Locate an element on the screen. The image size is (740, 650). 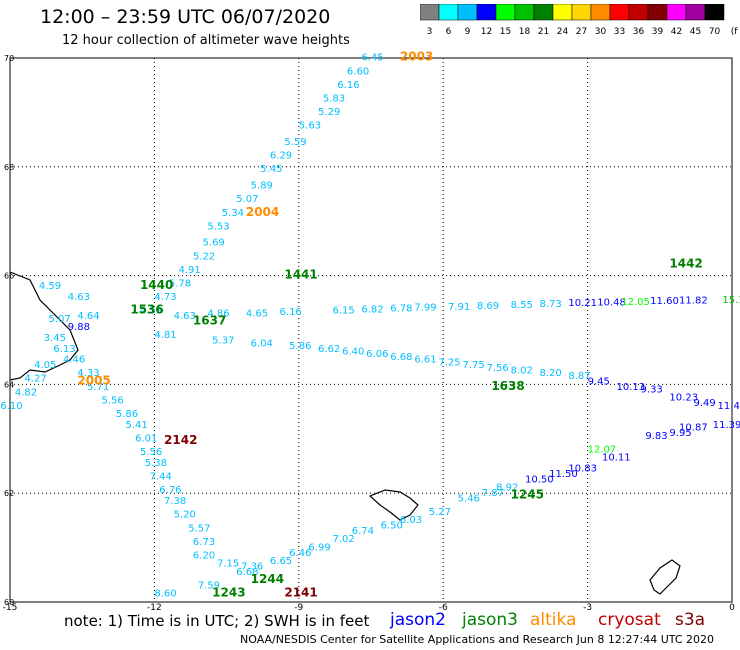
wave-height-label: 5.56 is located at coordinates (112, 400).